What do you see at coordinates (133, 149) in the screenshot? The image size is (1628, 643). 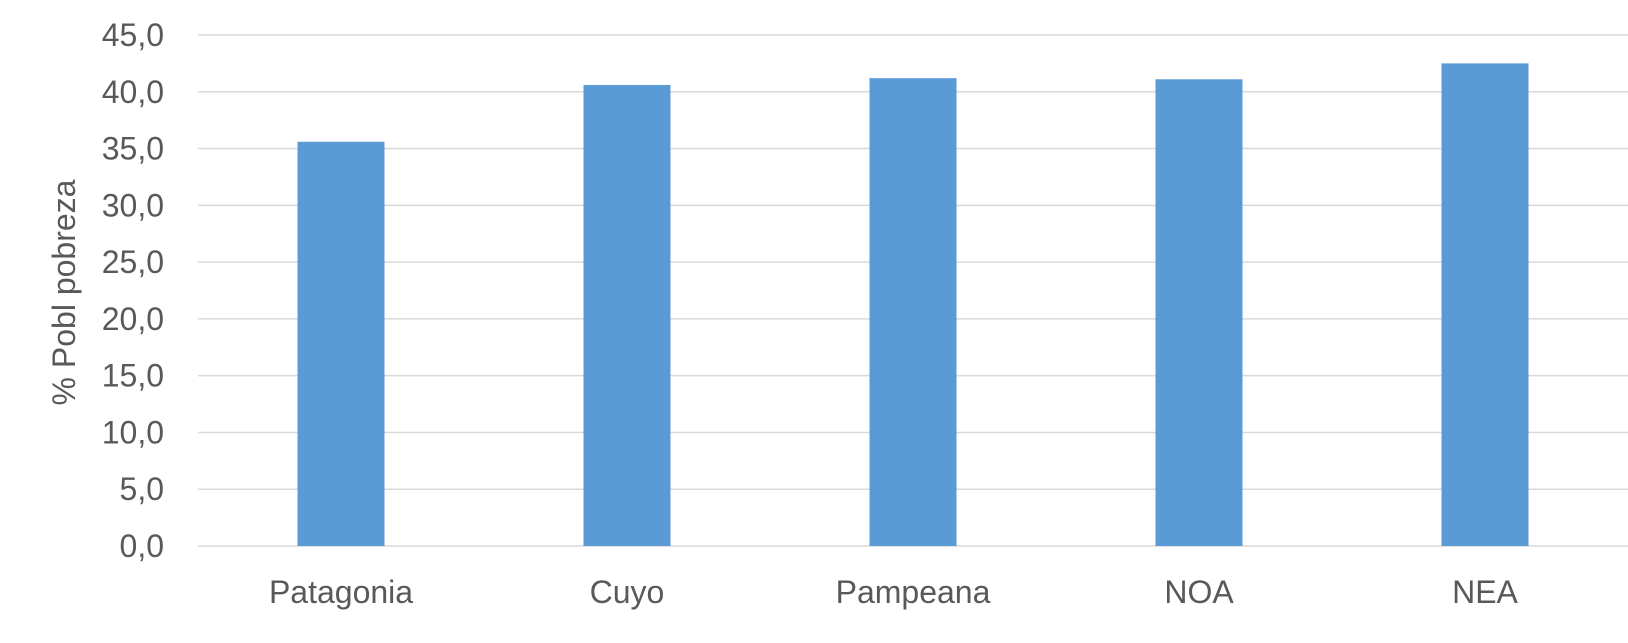 I see `y-tick-label: 35,0` at bounding box center [133, 149].